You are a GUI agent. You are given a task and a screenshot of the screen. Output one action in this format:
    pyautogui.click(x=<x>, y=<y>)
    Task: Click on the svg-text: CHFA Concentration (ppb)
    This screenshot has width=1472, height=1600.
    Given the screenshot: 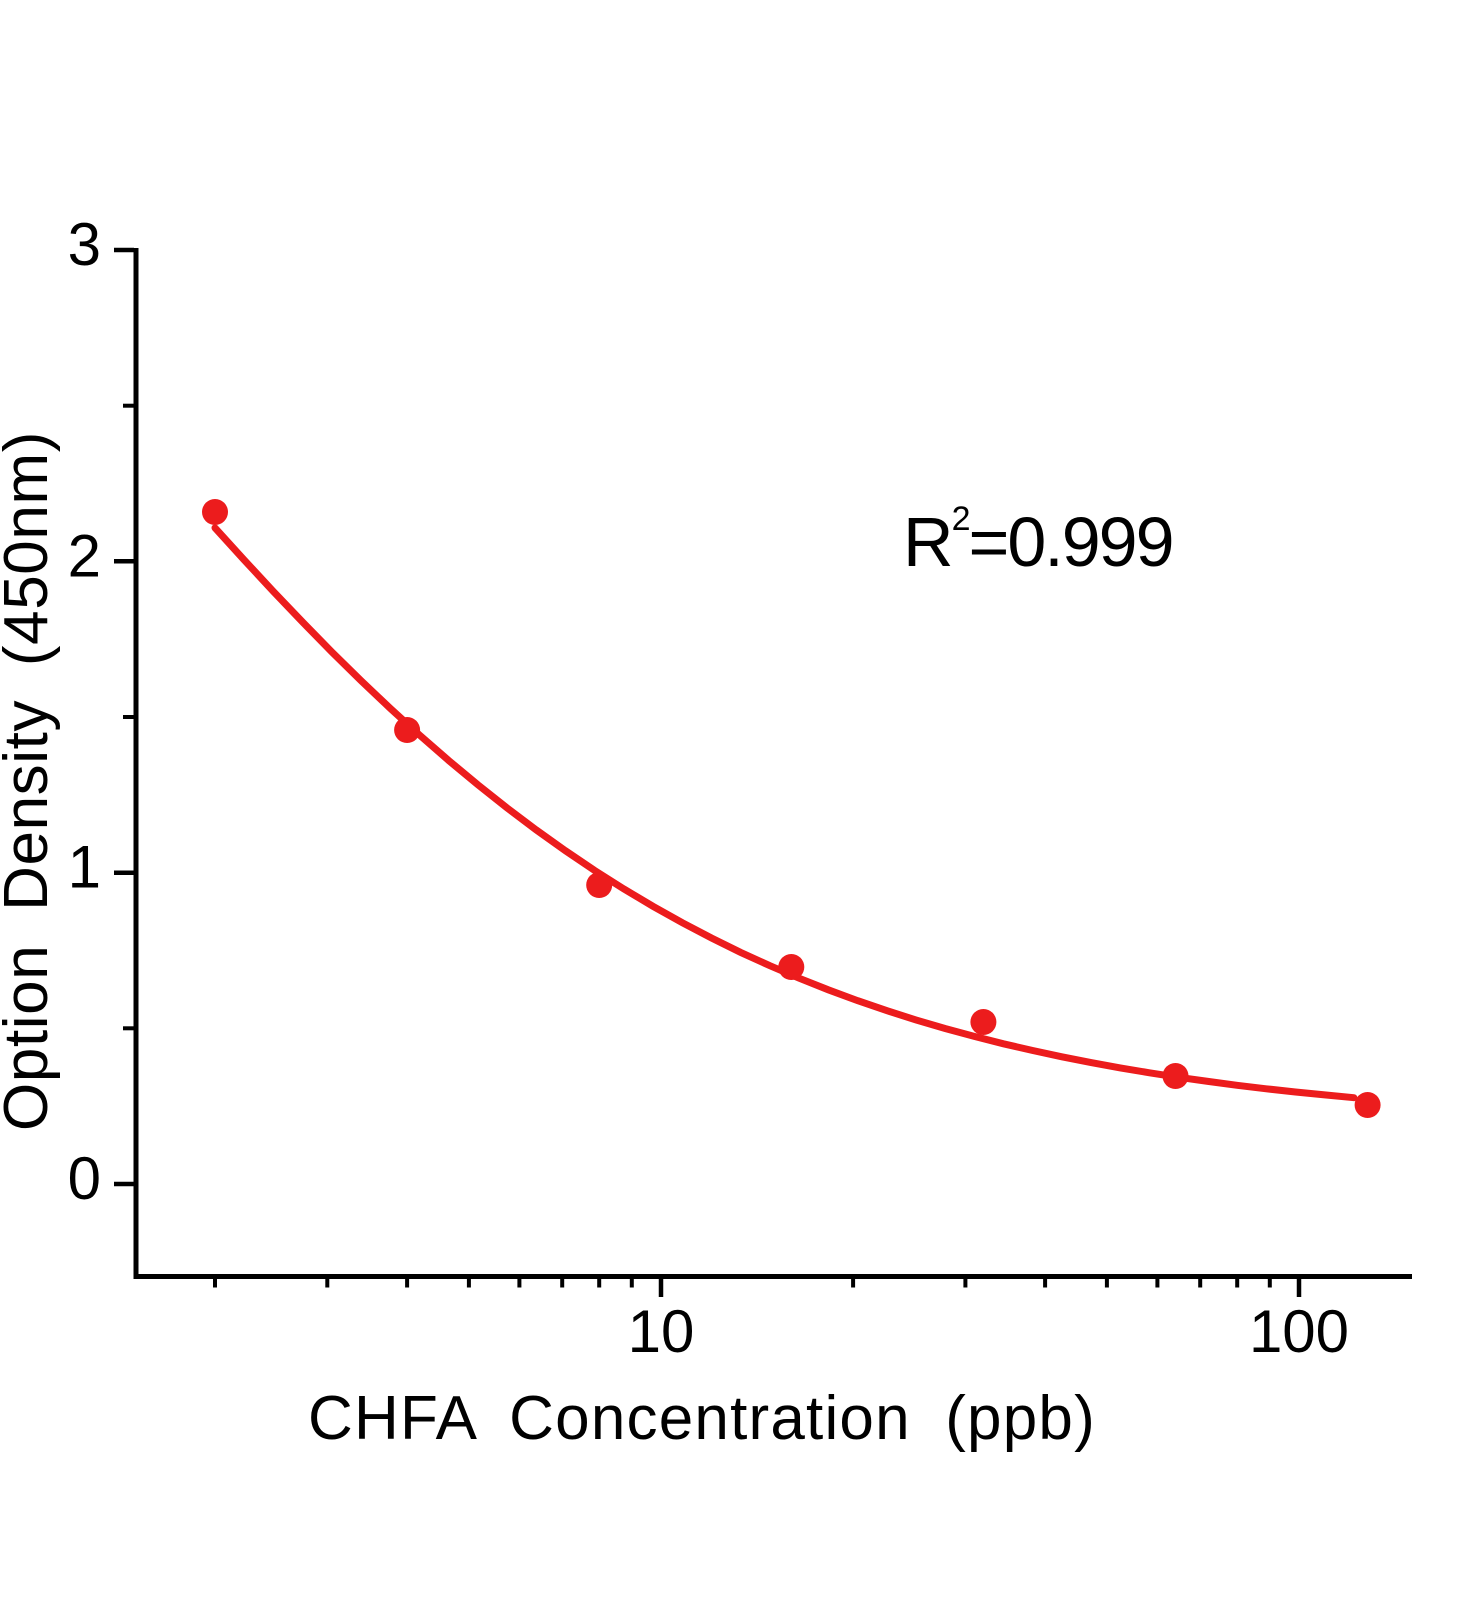 What is the action you would take?
    pyautogui.click(x=702, y=1418)
    